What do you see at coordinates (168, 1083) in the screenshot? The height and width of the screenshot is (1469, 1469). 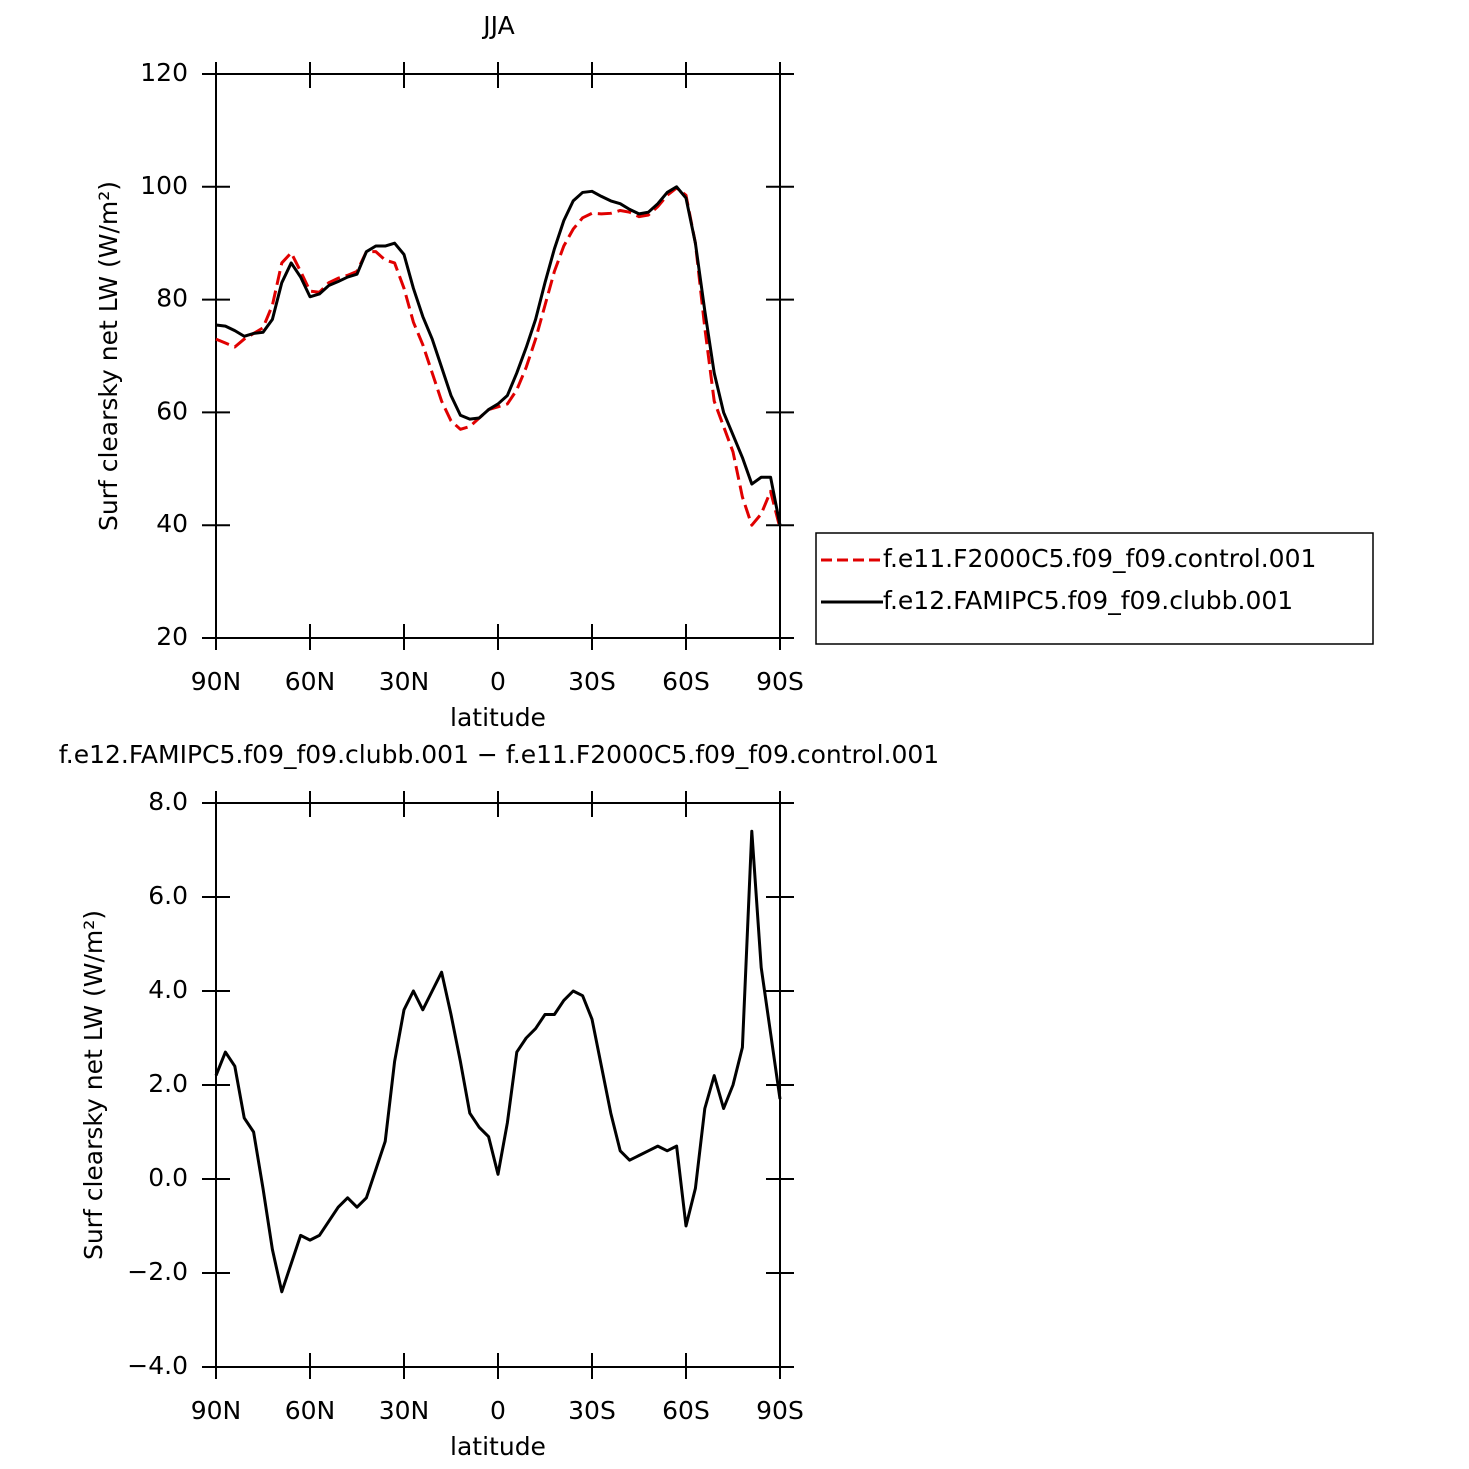 I see `y-tick-label: 2.0` at bounding box center [168, 1083].